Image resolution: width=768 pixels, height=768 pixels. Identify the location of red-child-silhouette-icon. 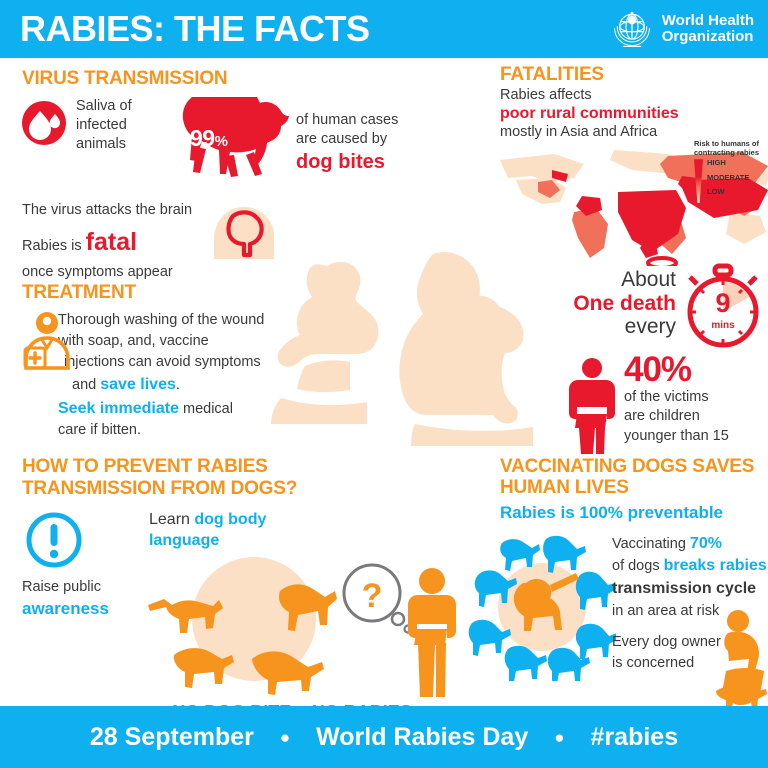
(592, 406).